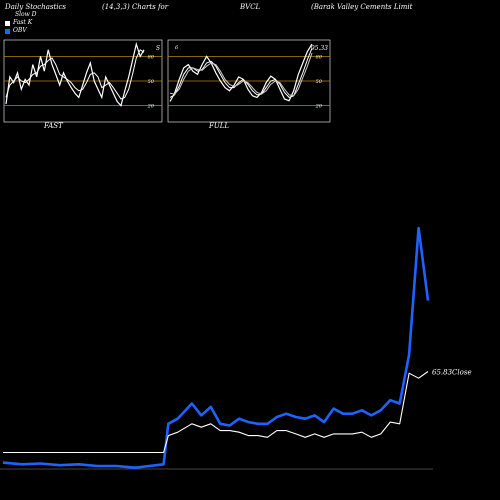 The image size is (500, 500). Describe the element at coordinates (319, 57) in the screenshot. I see `full-level-label-80: 80` at that location.